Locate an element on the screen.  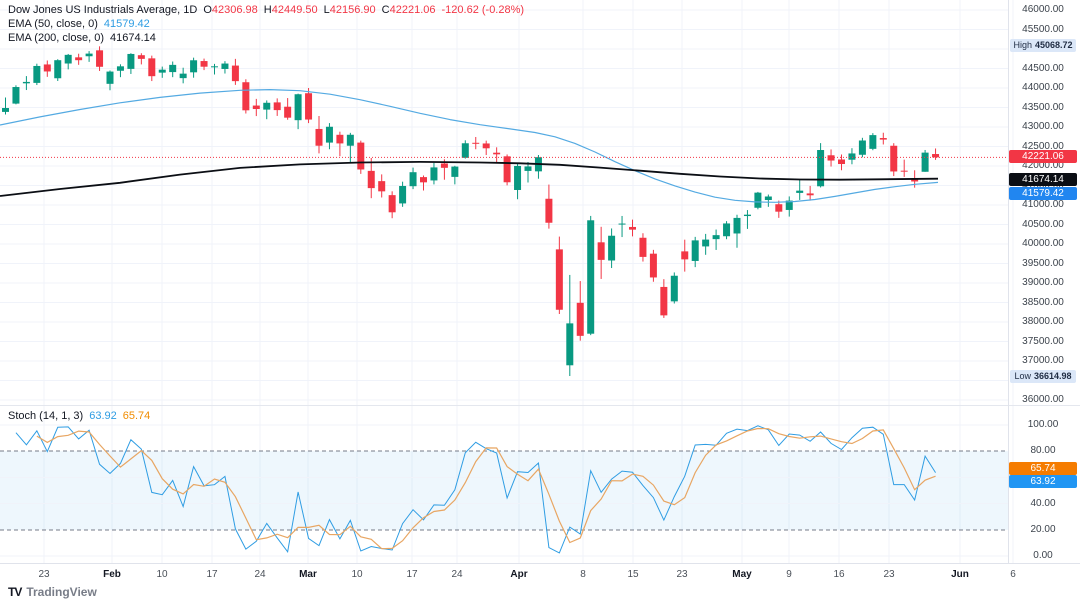
panel-separator is located at coordinates (540, 405).